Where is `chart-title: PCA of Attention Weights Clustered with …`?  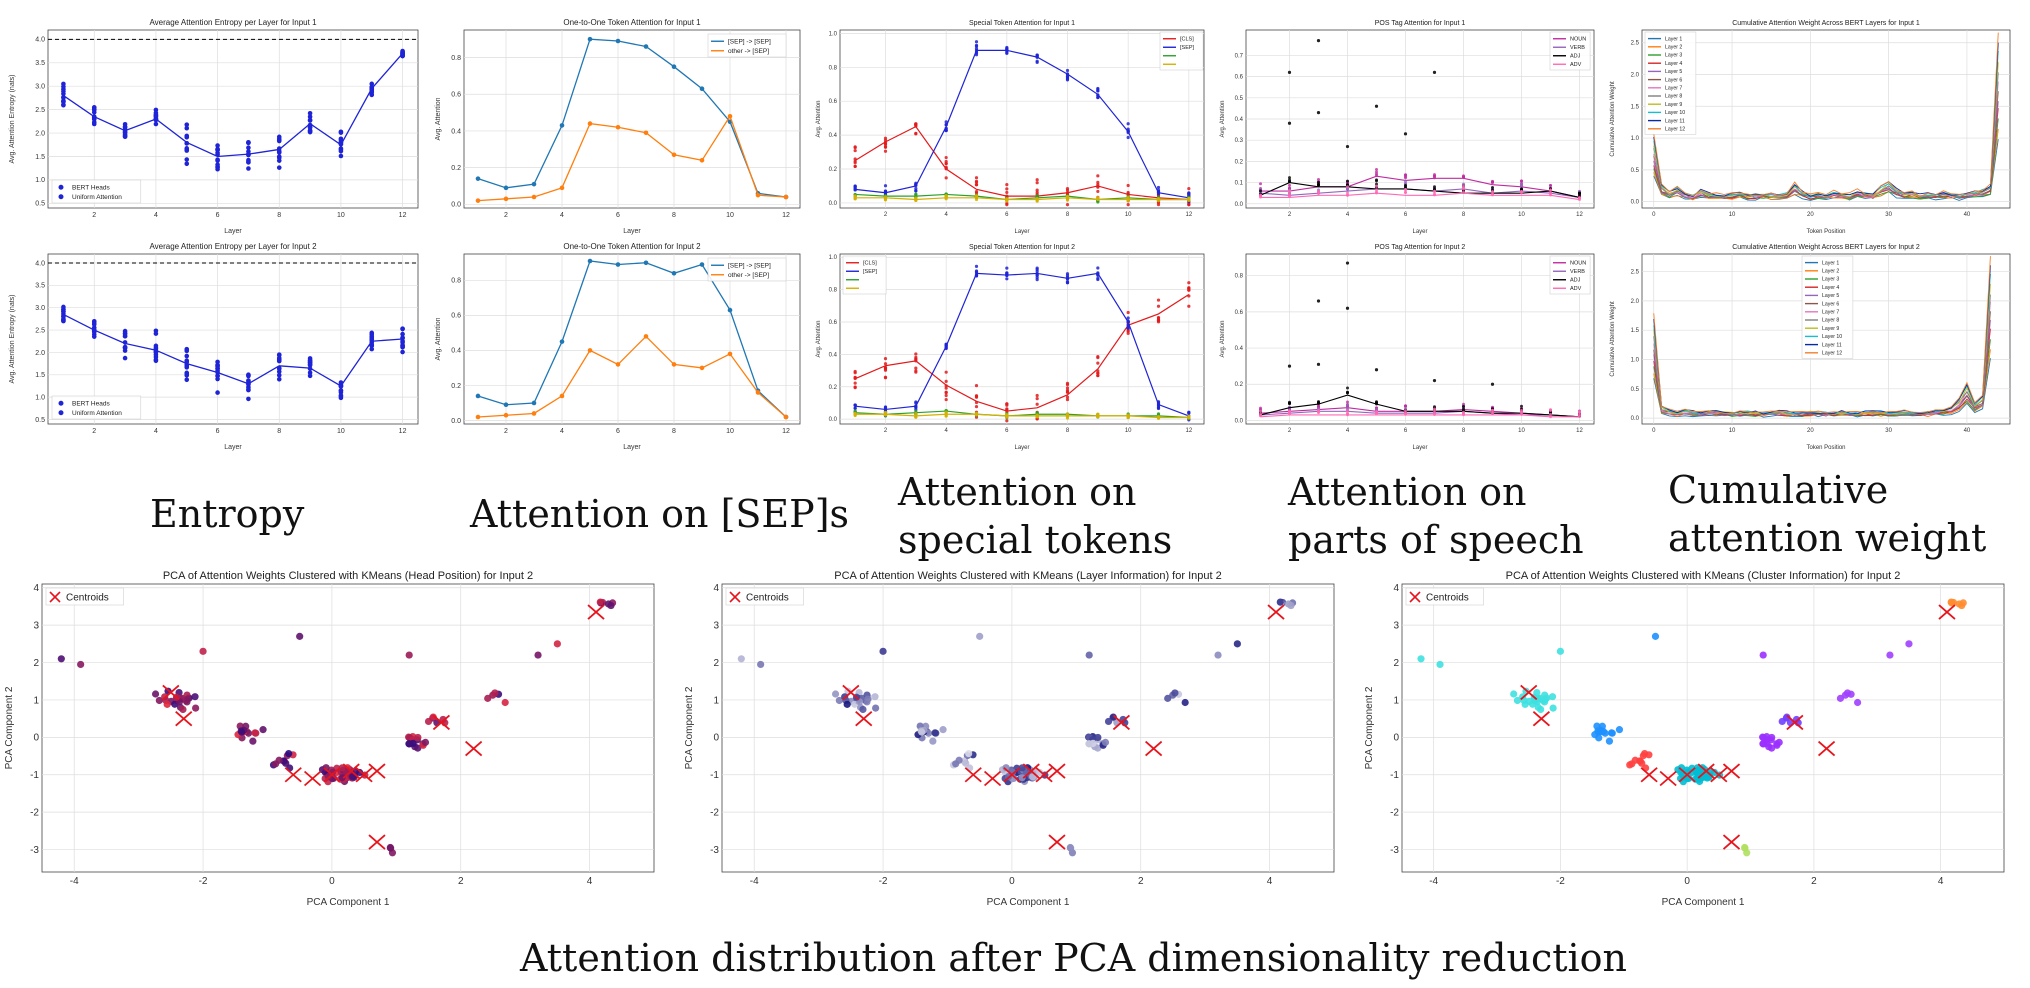 chart-title: PCA of Attention Weights Clustered with … is located at coordinates (1027, 576).